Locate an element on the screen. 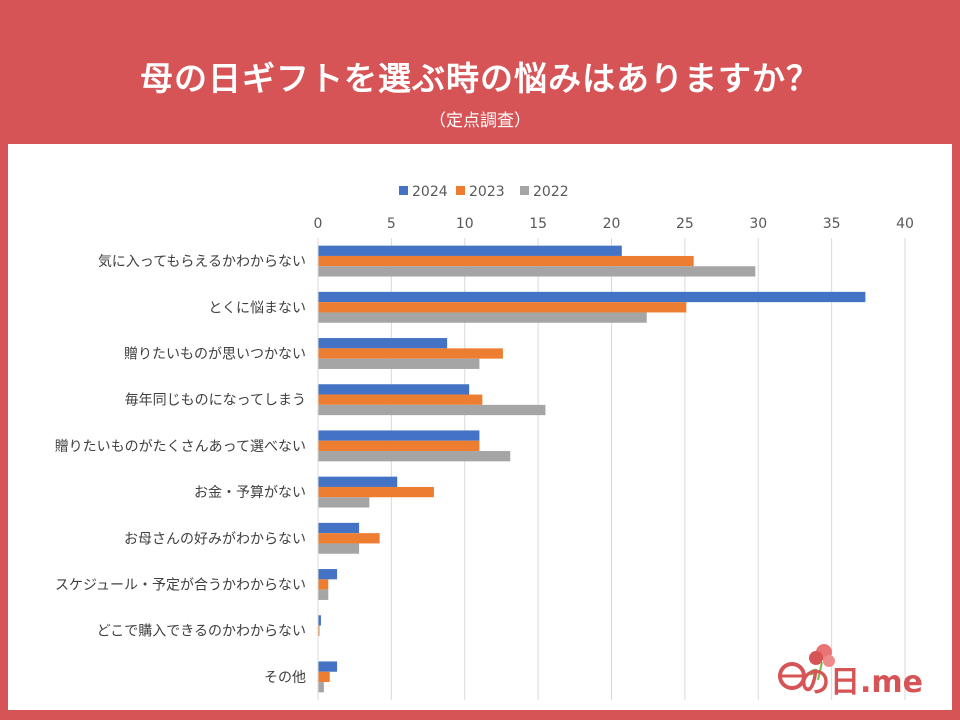 The image size is (960, 720). legend-swatch-2023 is located at coordinates (460, 190).